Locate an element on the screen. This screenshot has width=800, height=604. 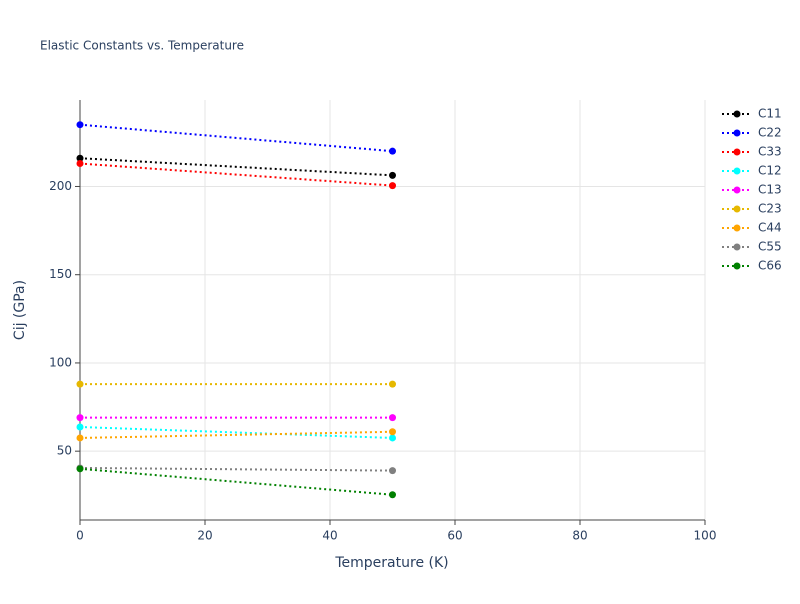
legend-label: C13 is located at coordinates (770, 190).